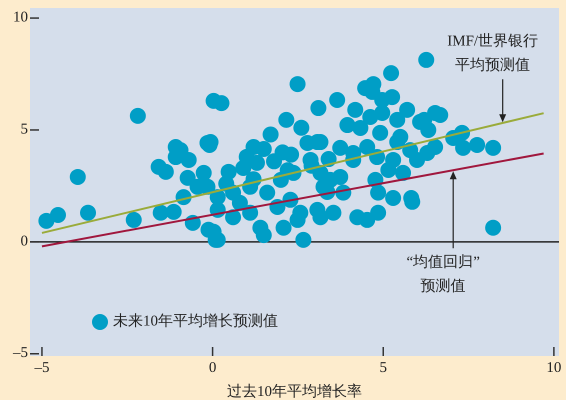 The height and width of the screenshot is (400, 566). Describe the element at coordinates (212, 368) in the screenshot. I see `x-tick-label: 0` at that location.